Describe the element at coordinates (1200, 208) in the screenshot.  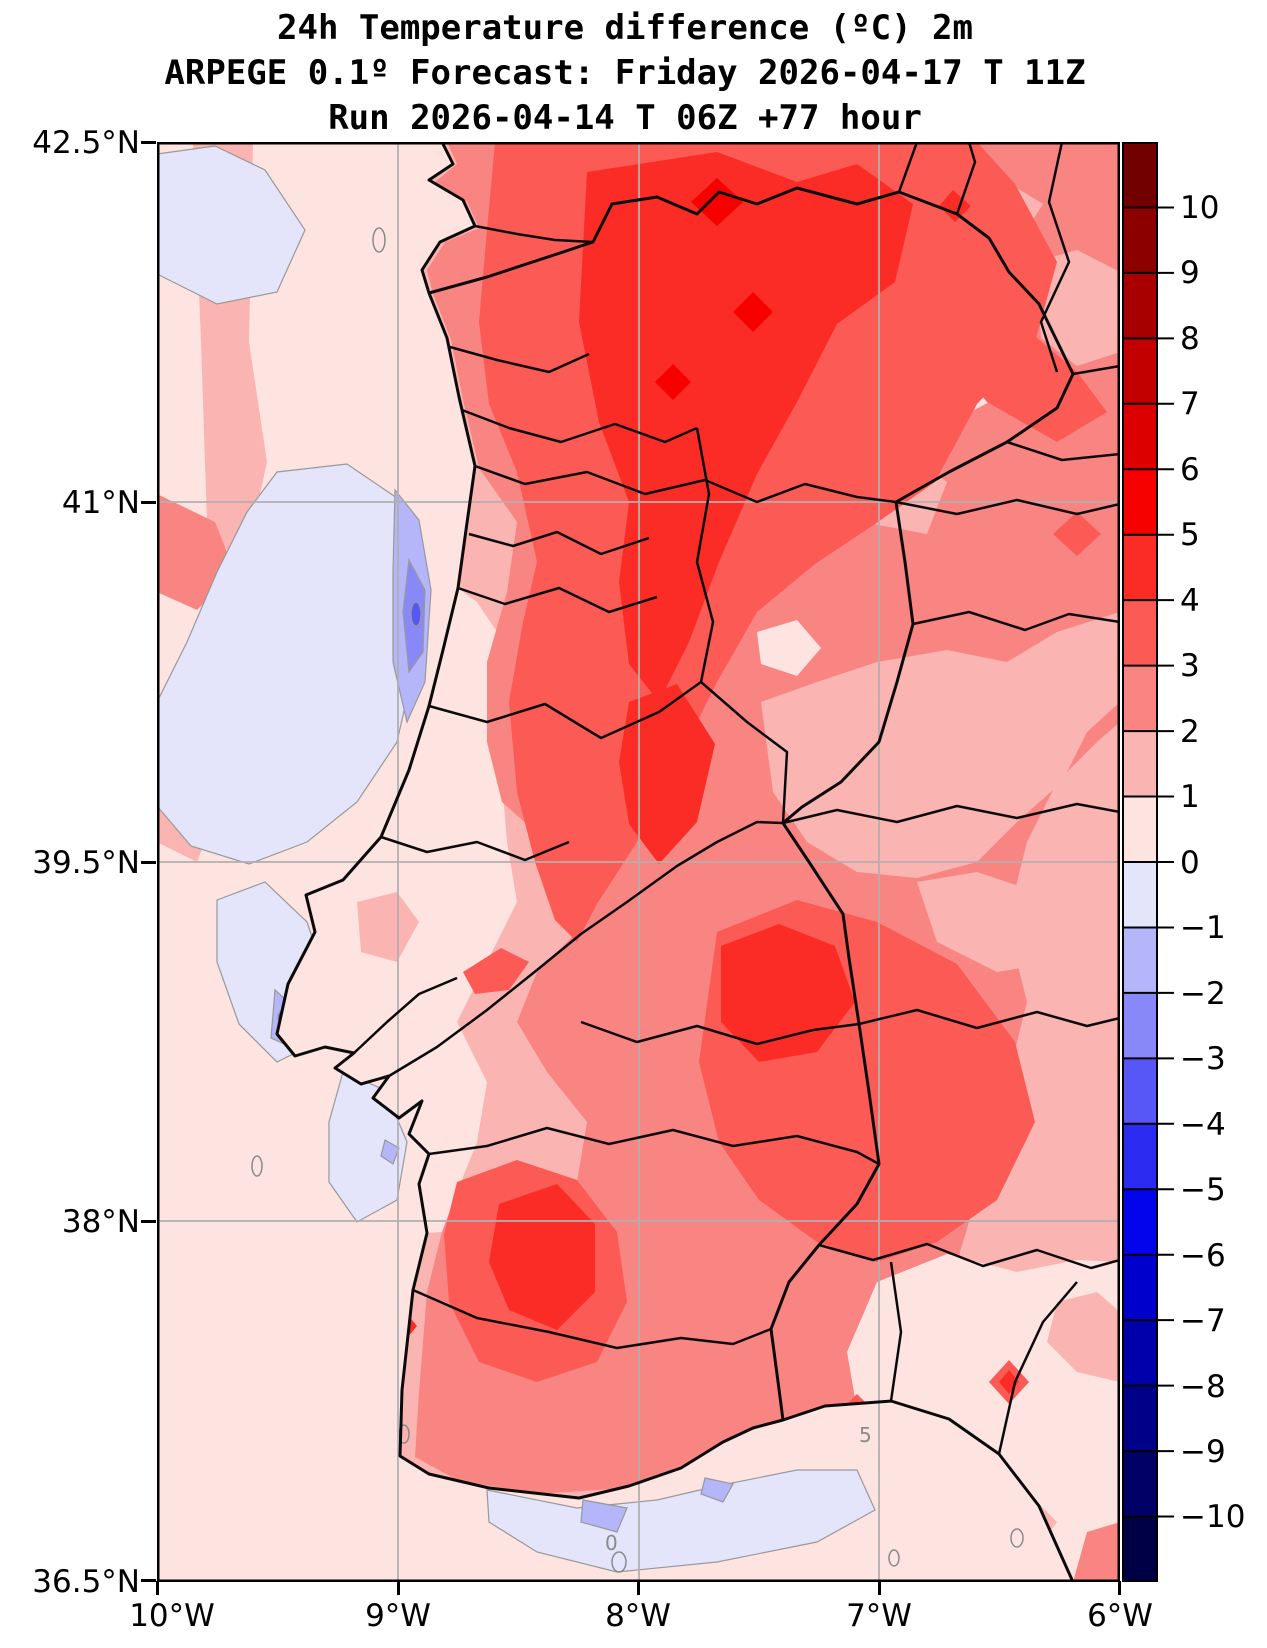
I see `cb-label-10: 10` at that location.